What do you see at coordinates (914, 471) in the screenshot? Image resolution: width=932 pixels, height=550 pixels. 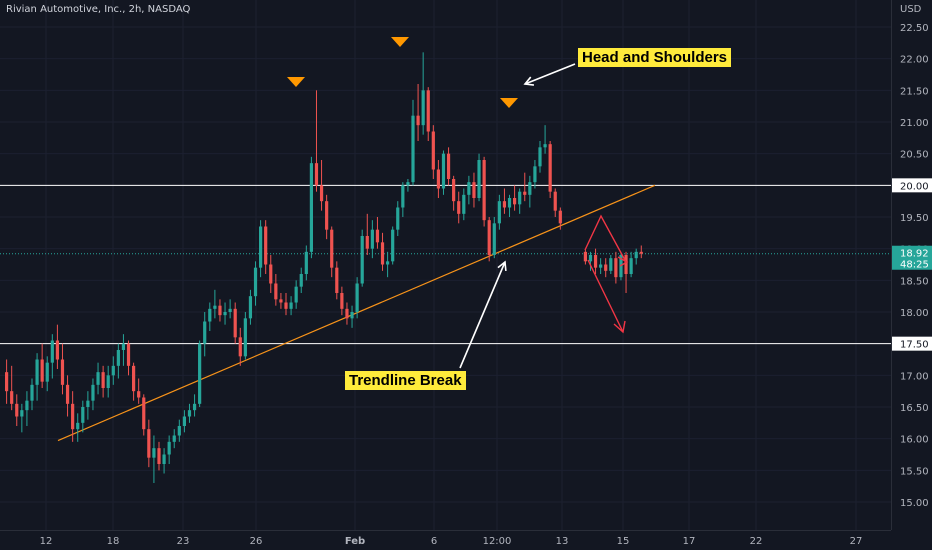 I see `price-tick-label: 15.50` at bounding box center [914, 471].